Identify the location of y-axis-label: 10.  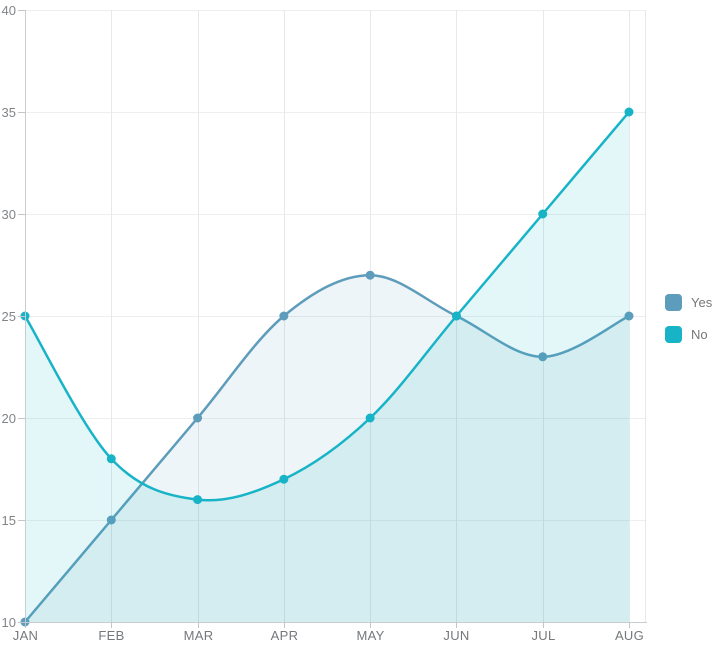
(9, 622).